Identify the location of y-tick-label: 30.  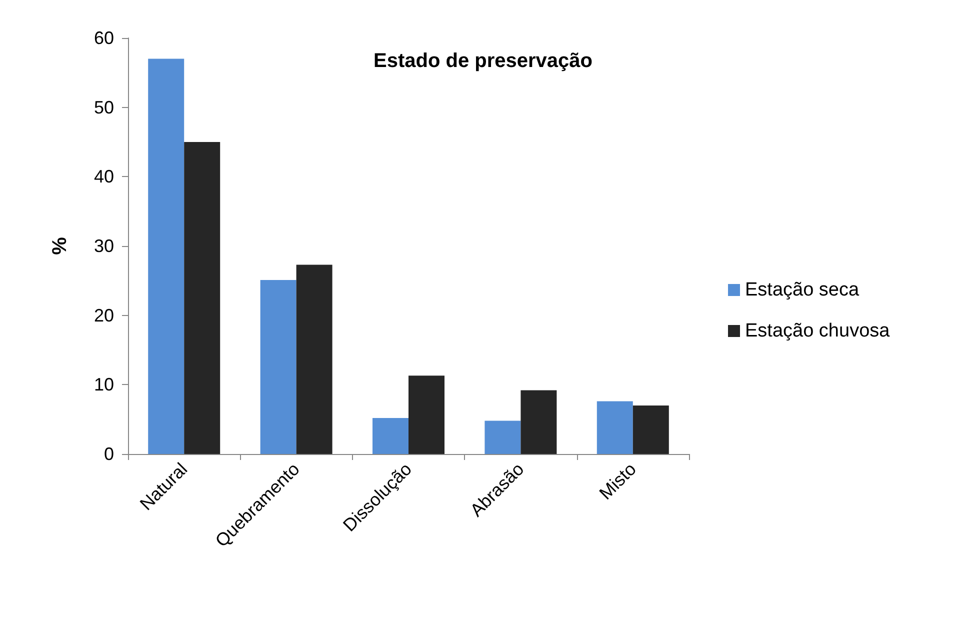
(104, 246).